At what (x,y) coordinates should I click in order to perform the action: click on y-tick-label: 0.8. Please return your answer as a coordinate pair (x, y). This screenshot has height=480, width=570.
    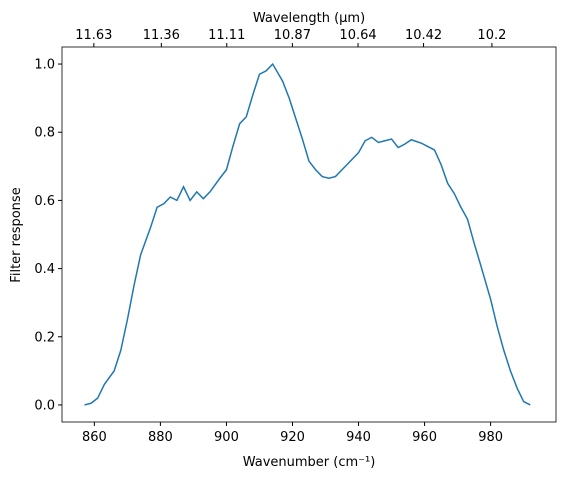
    Looking at the image, I should click on (44, 133).